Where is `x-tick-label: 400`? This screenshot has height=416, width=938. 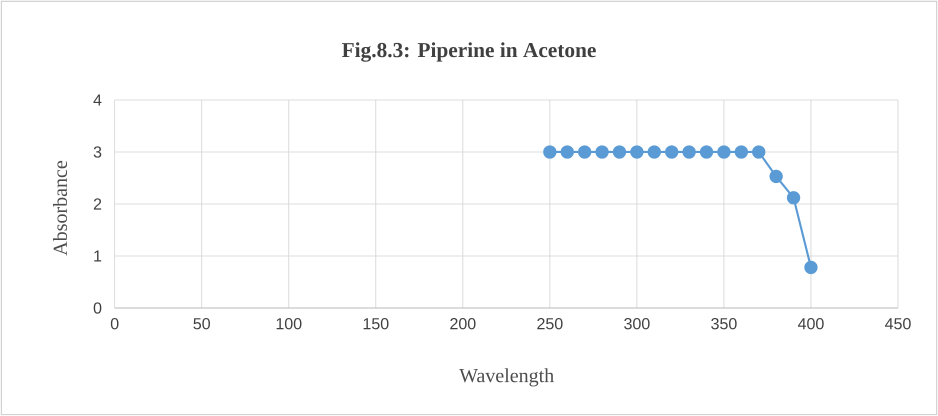 x-tick-label: 400 is located at coordinates (811, 324).